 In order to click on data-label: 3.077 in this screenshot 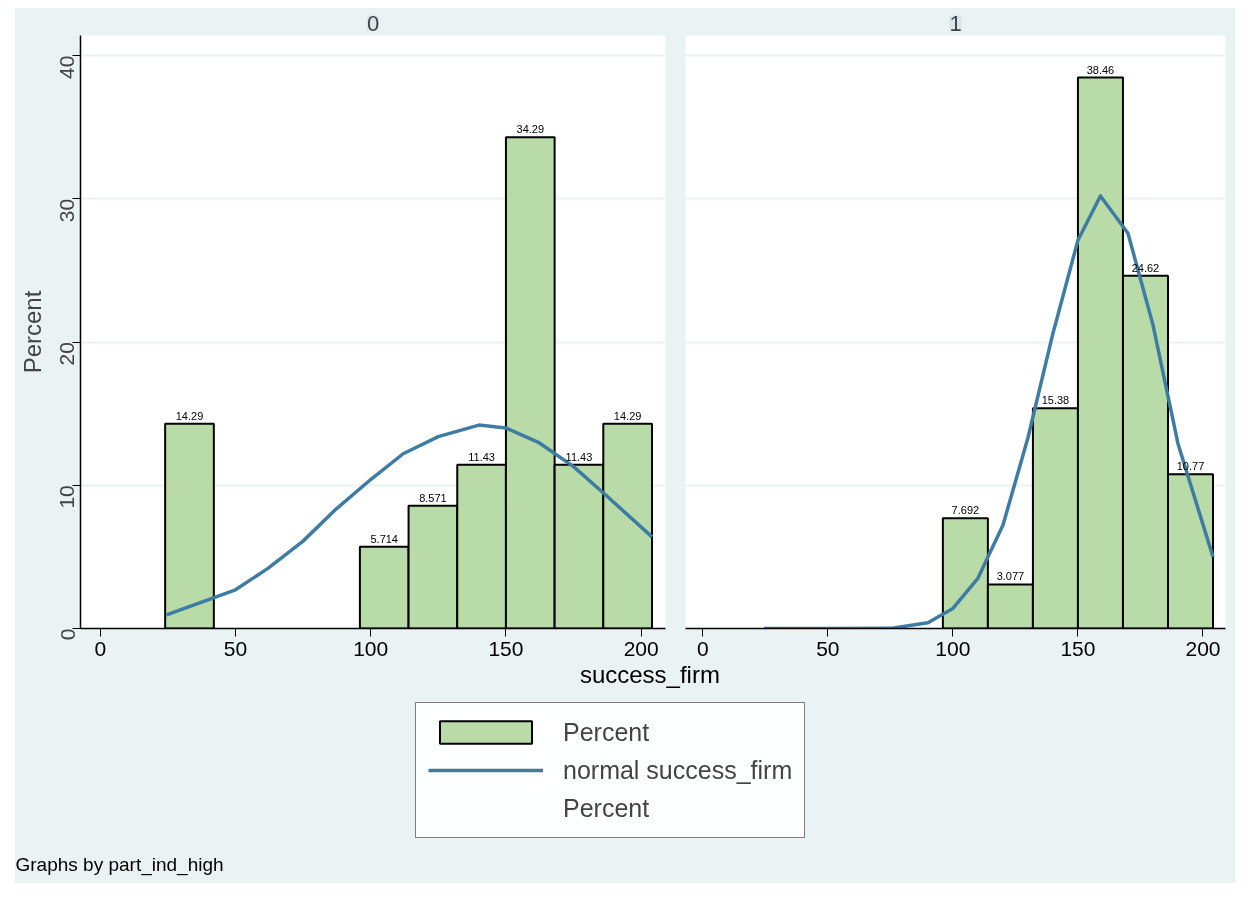, I will do `click(1010, 576)`.